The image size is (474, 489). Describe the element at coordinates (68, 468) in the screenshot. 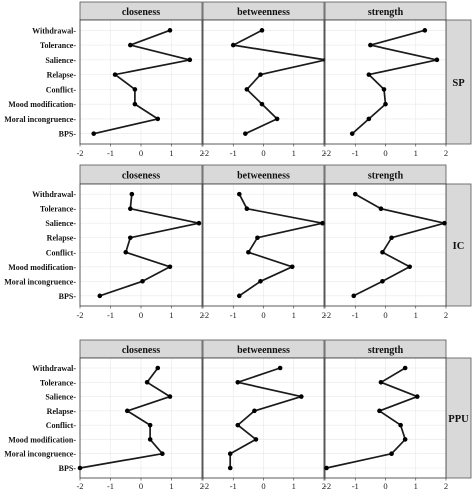

I see `variable-label: BPS-` at that location.